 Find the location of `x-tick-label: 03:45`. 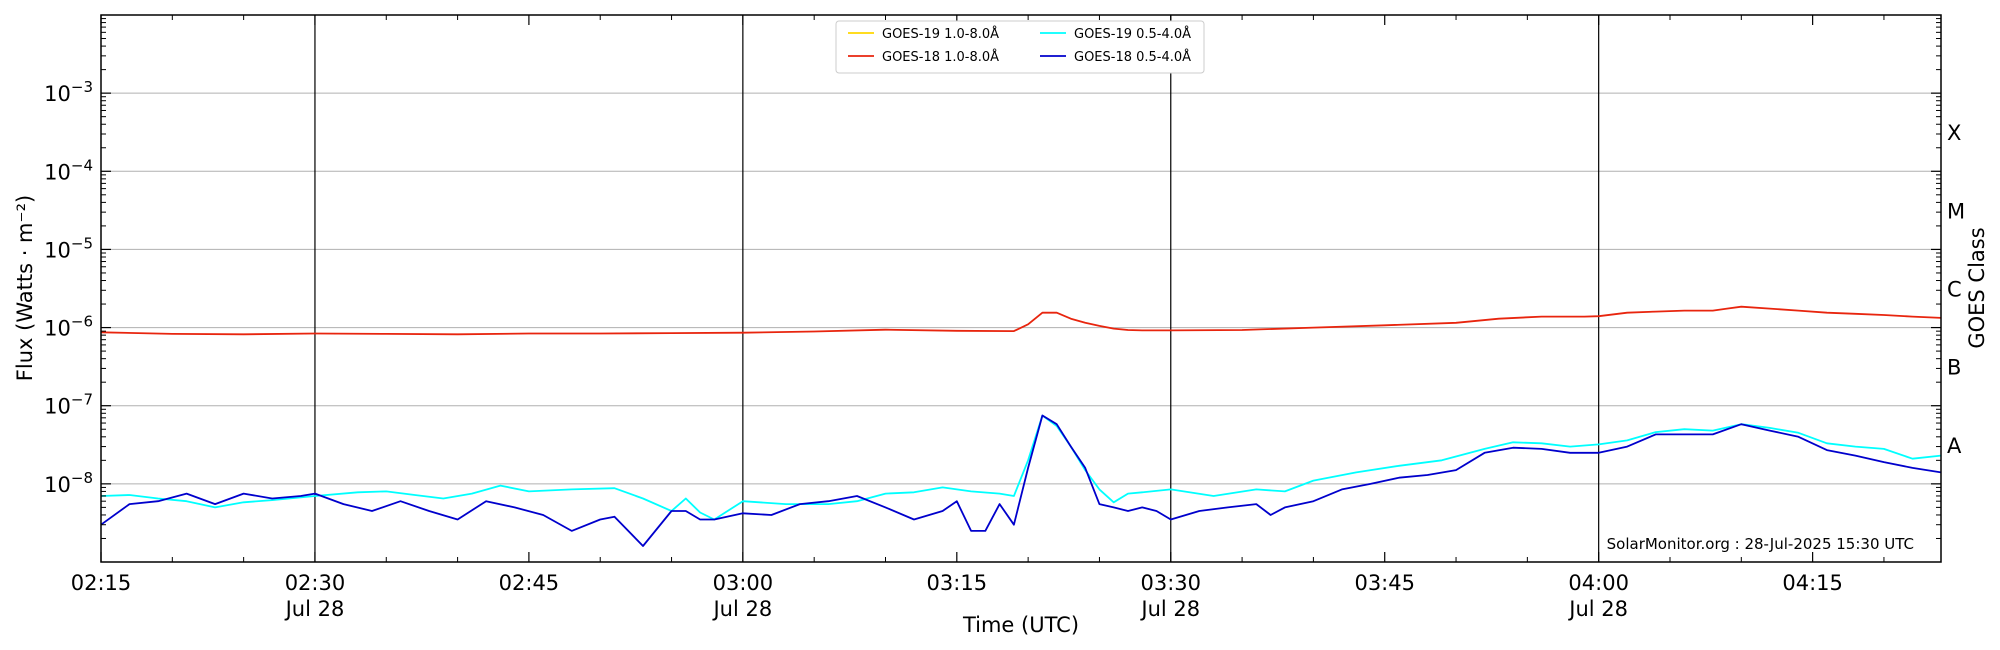

x-tick-label: 03:45 is located at coordinates (1384, 583).